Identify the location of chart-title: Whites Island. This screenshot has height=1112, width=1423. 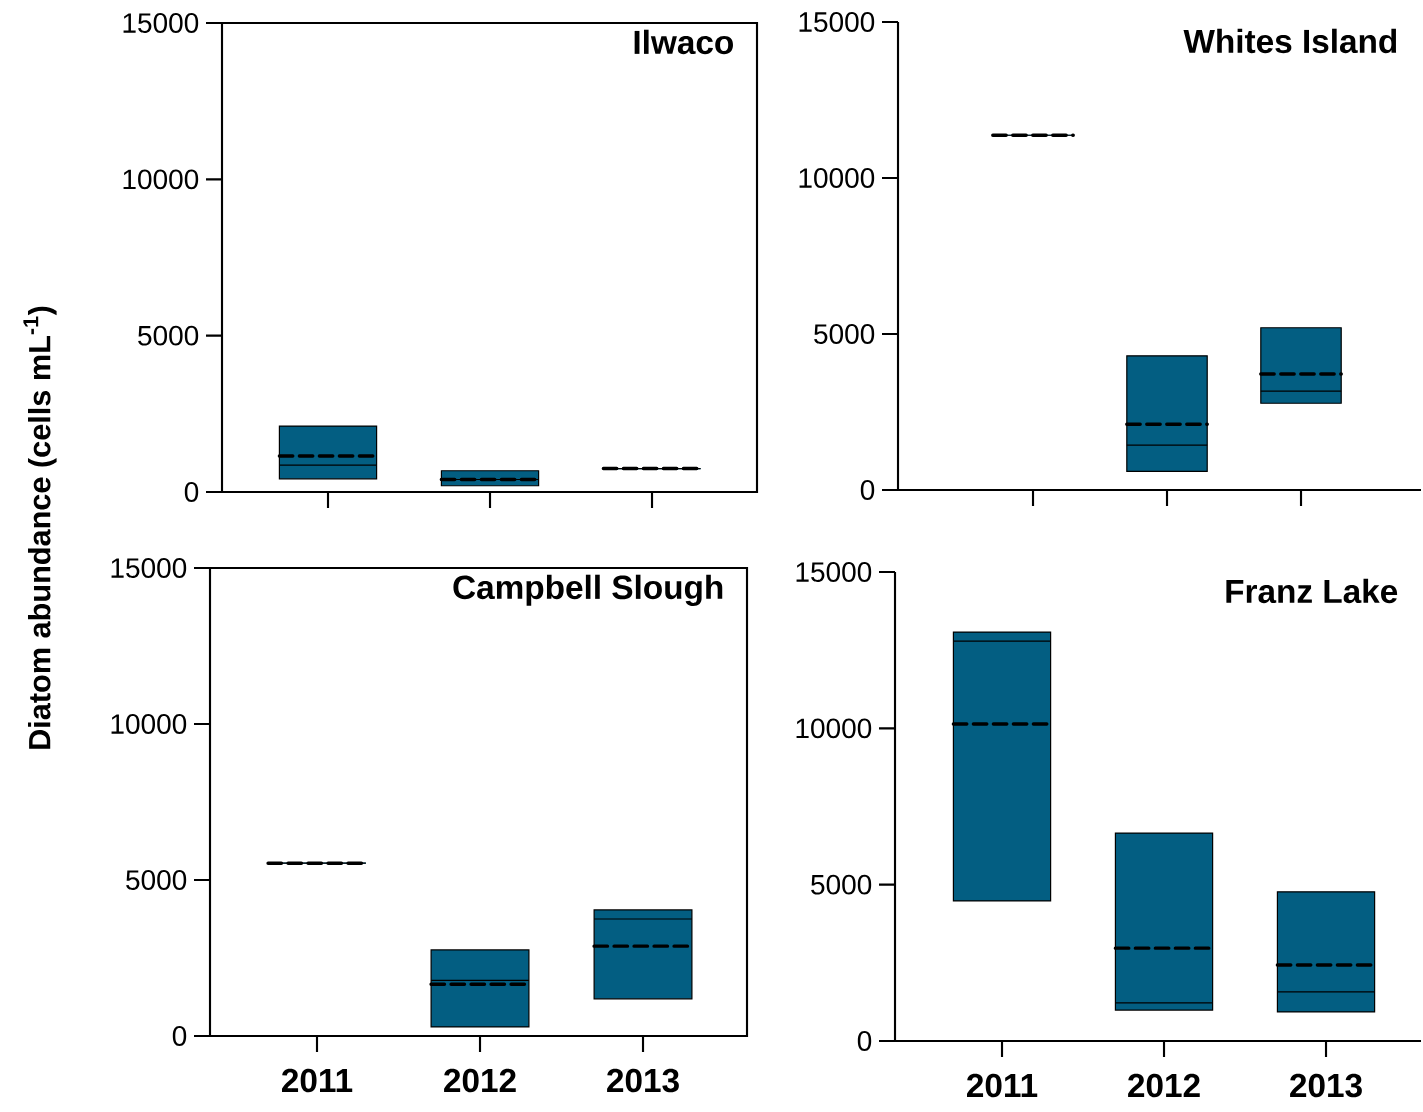
(1290, 41).